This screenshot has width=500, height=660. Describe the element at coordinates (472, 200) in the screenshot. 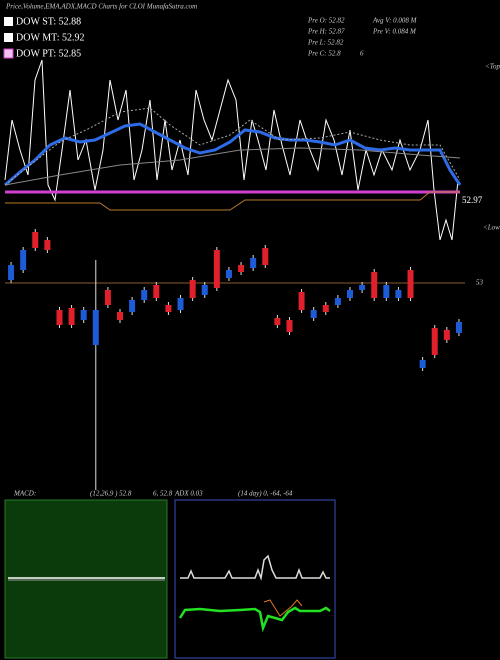

I see `price-label: 52.97` at that location.